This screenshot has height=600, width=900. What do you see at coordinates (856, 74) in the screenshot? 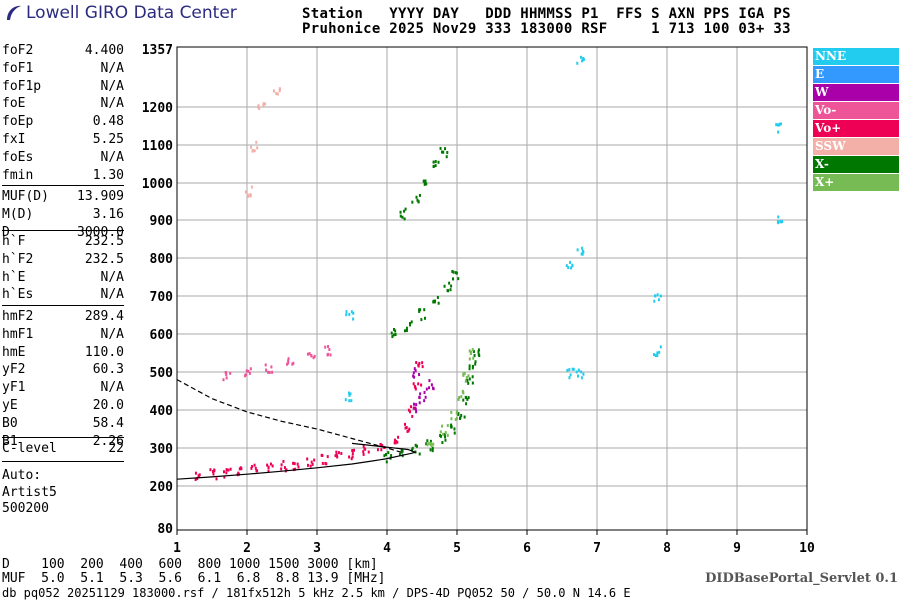
I see `legend-item: E` at bounding box center [856, 74].